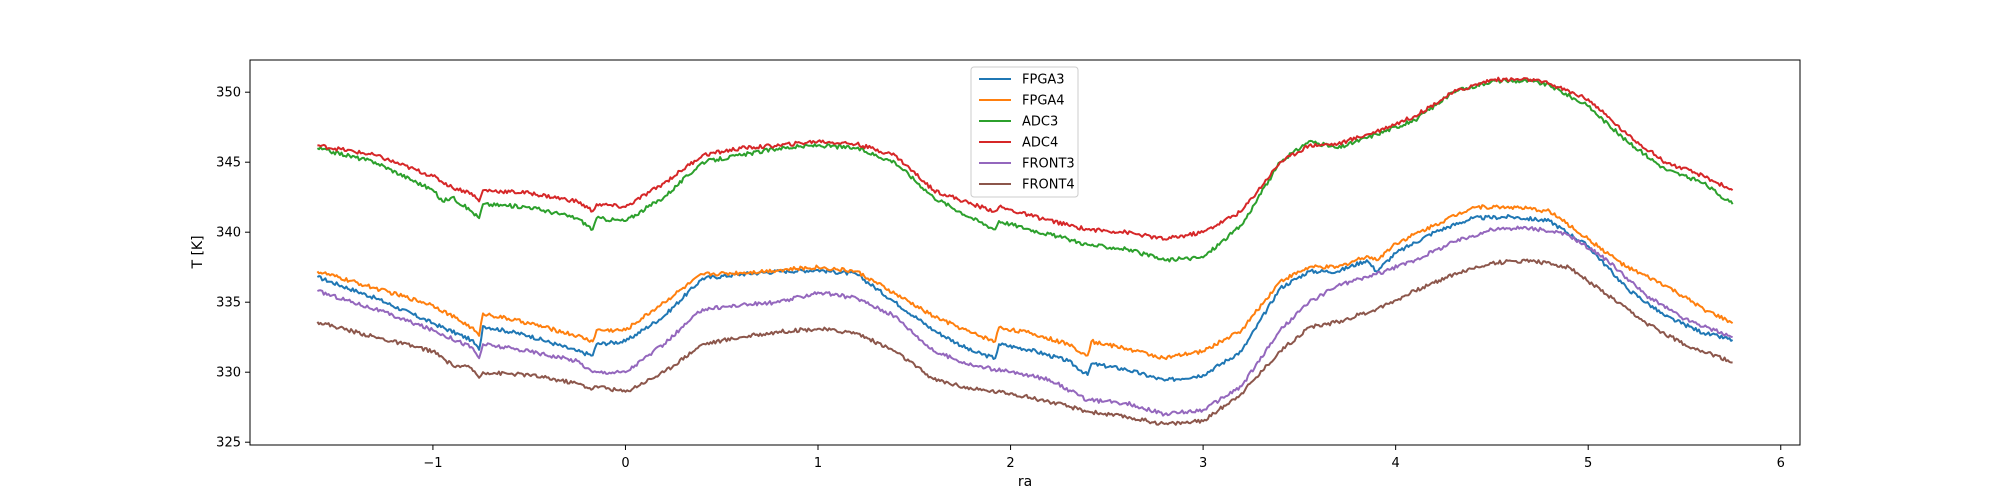 The height and width of the screenshot is (500, 2000). What do you see at coordinates (1040, 122) in the screenshot?
I see `legend-label-adc3: ADC3` at bounding box center [1040, 122].